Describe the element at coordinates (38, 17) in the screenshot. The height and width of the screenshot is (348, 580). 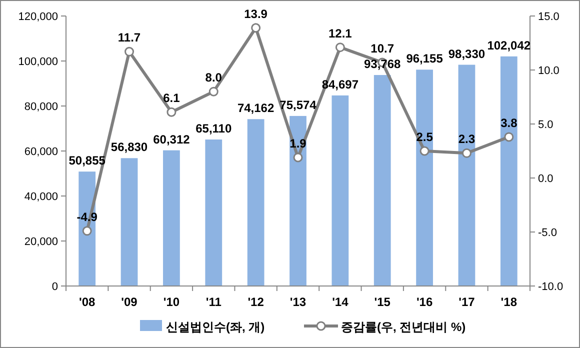
I see `y-tick-label: 120,000` at that location.